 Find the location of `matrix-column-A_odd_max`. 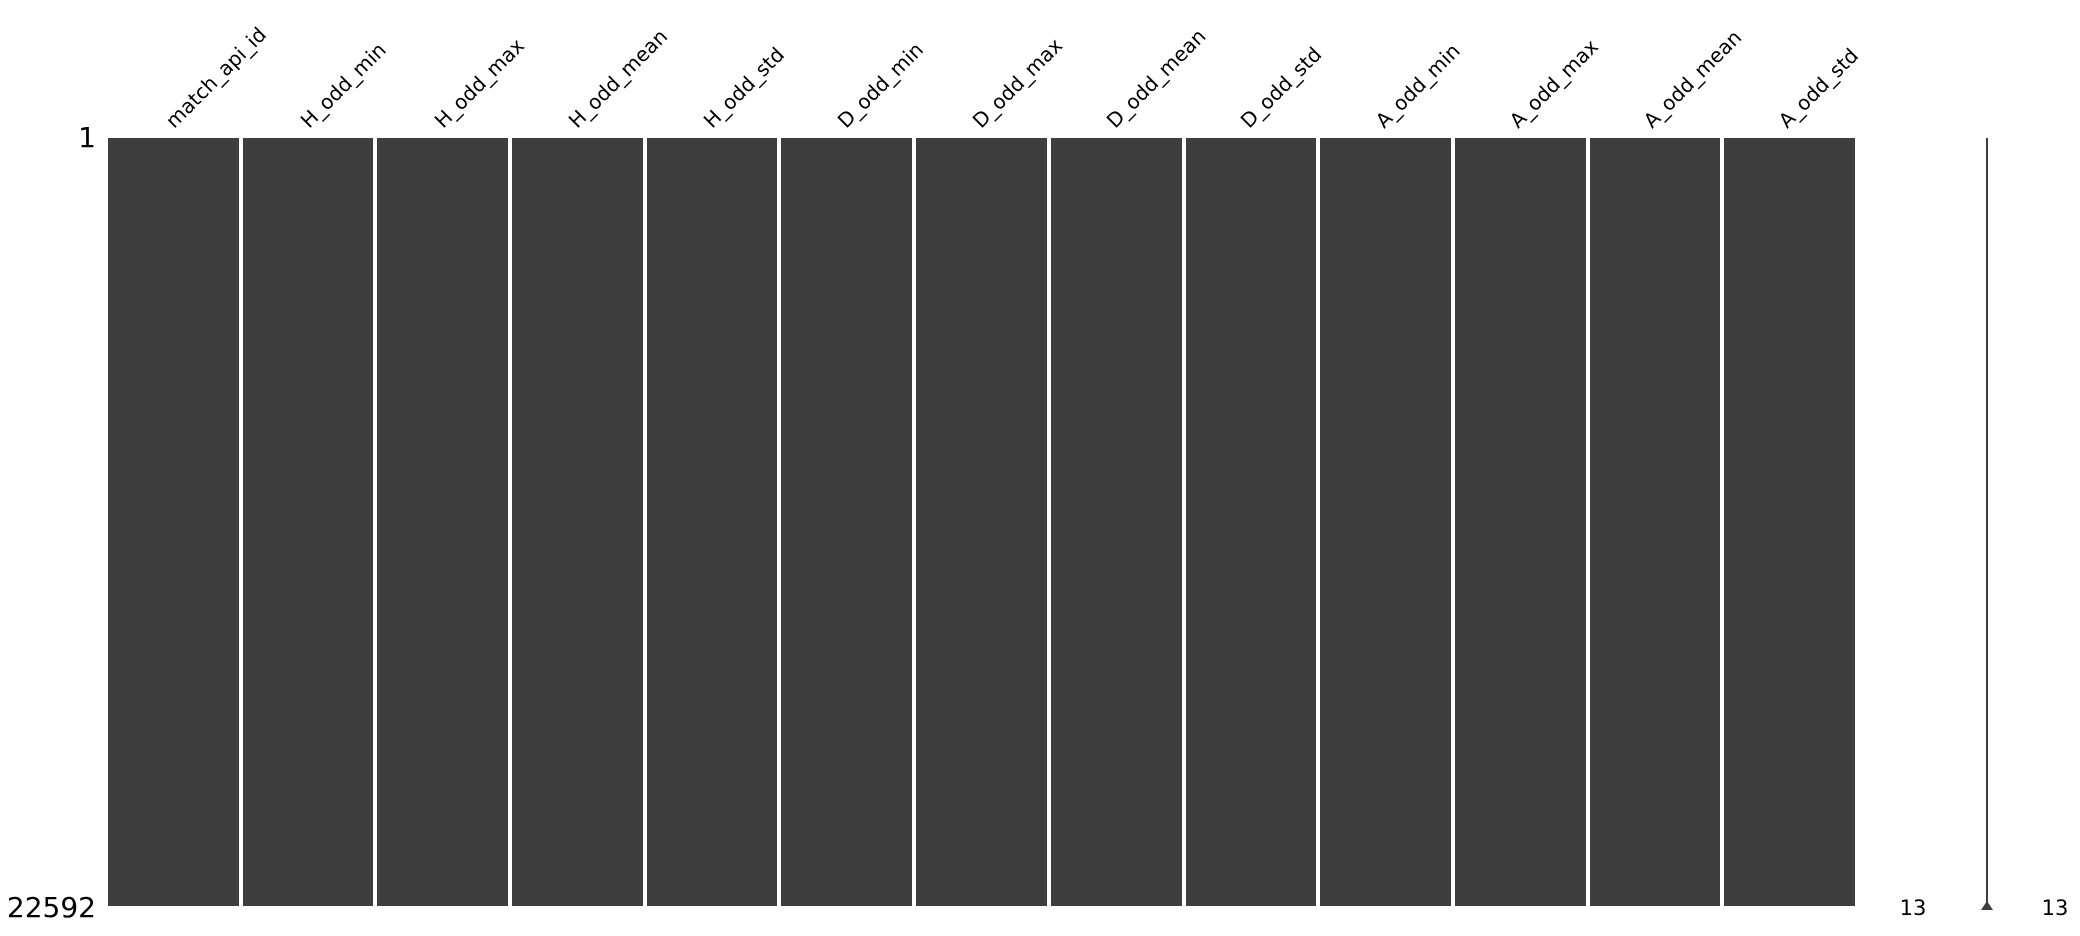

matrix-column-A_odd_max is located at coordinates (1520, 522).